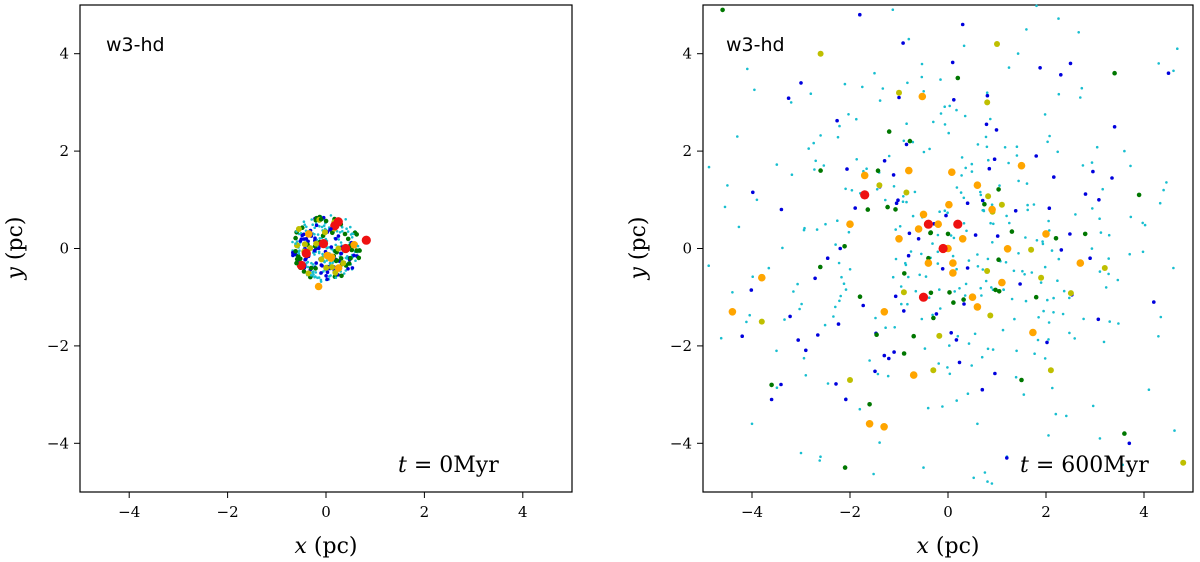  Describe the element at coordinates (948, 546) in the screenshot. I see `x-axis-label: x (pc)` at that location.